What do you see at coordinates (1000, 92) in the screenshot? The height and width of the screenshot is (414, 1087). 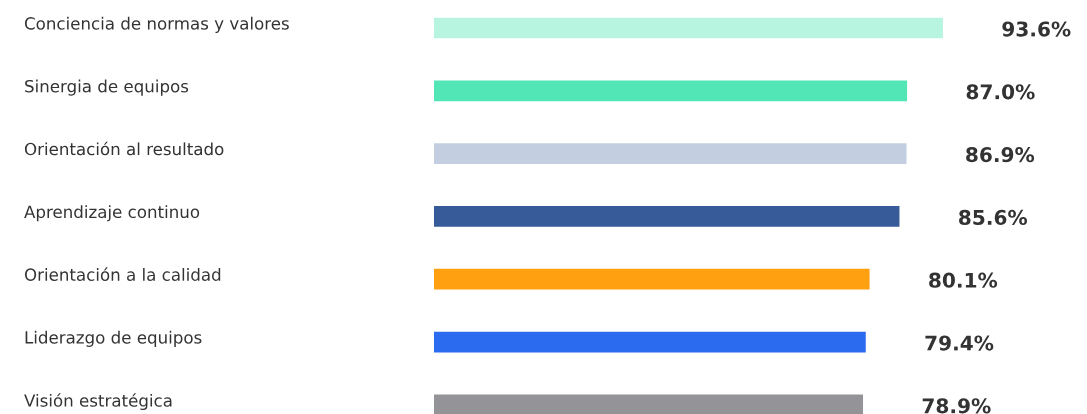 I see `data-label: 87.0%` at bounding box center [1000, 92].